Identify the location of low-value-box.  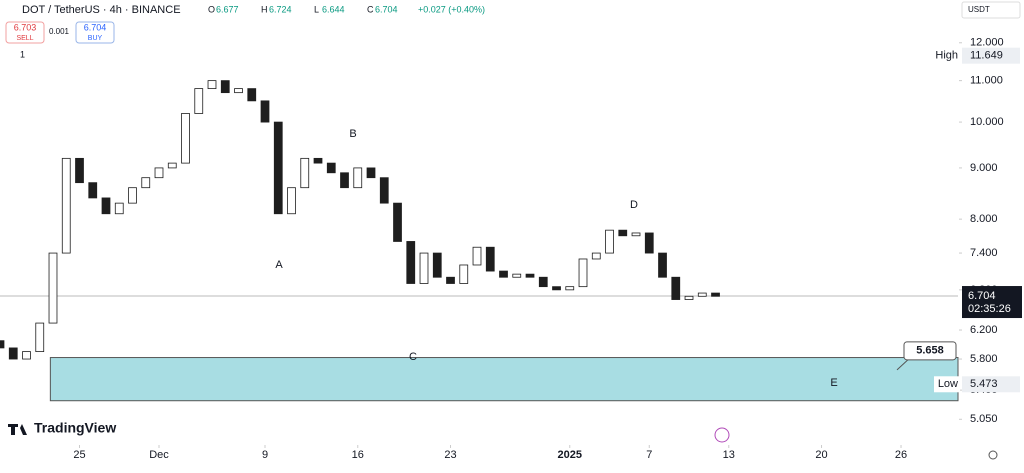
(991, 384).